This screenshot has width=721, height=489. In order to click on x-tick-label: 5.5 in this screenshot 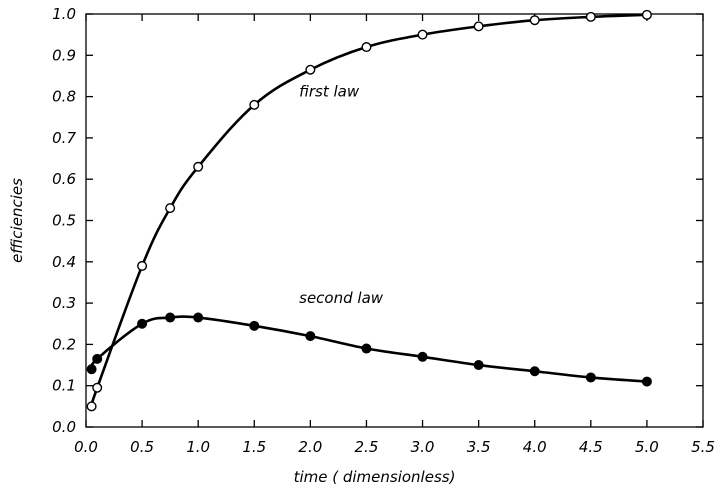, I will do `click(703, 447)`.